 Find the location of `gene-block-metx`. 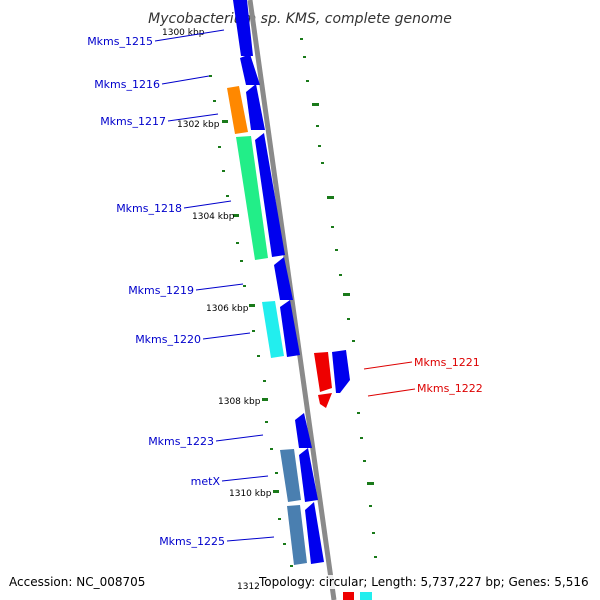

gene-block-metx is located at coordinates (290, 475).